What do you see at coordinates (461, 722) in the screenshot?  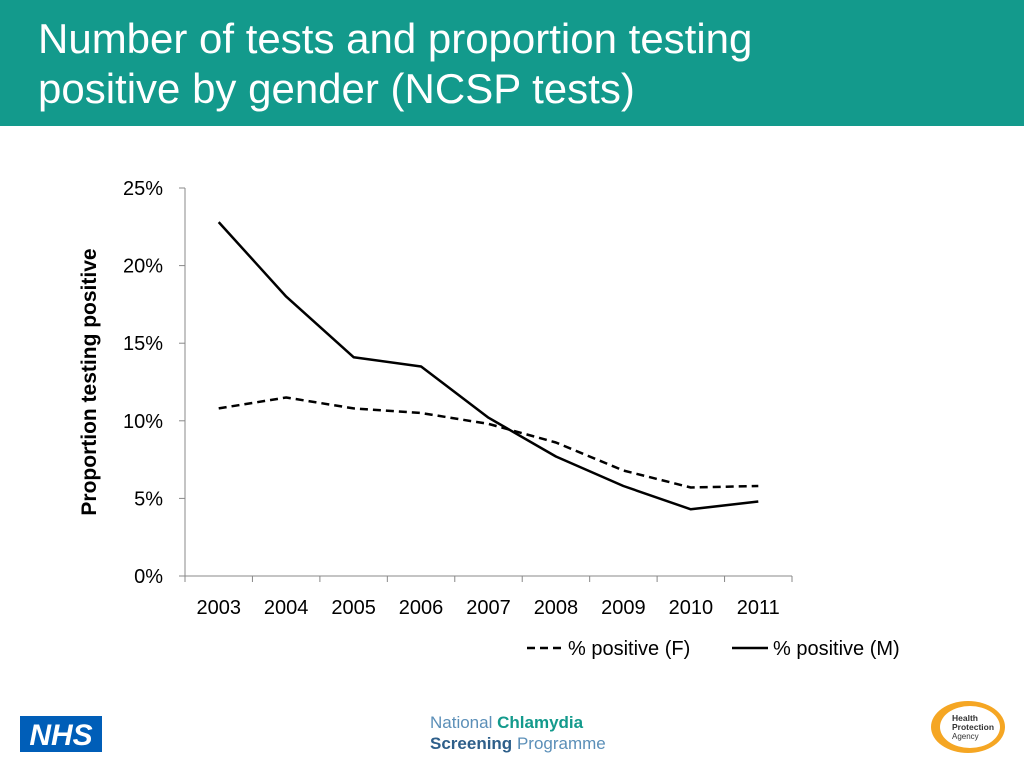 I see `ncsp-national: National` at bounding box center [461, 722].